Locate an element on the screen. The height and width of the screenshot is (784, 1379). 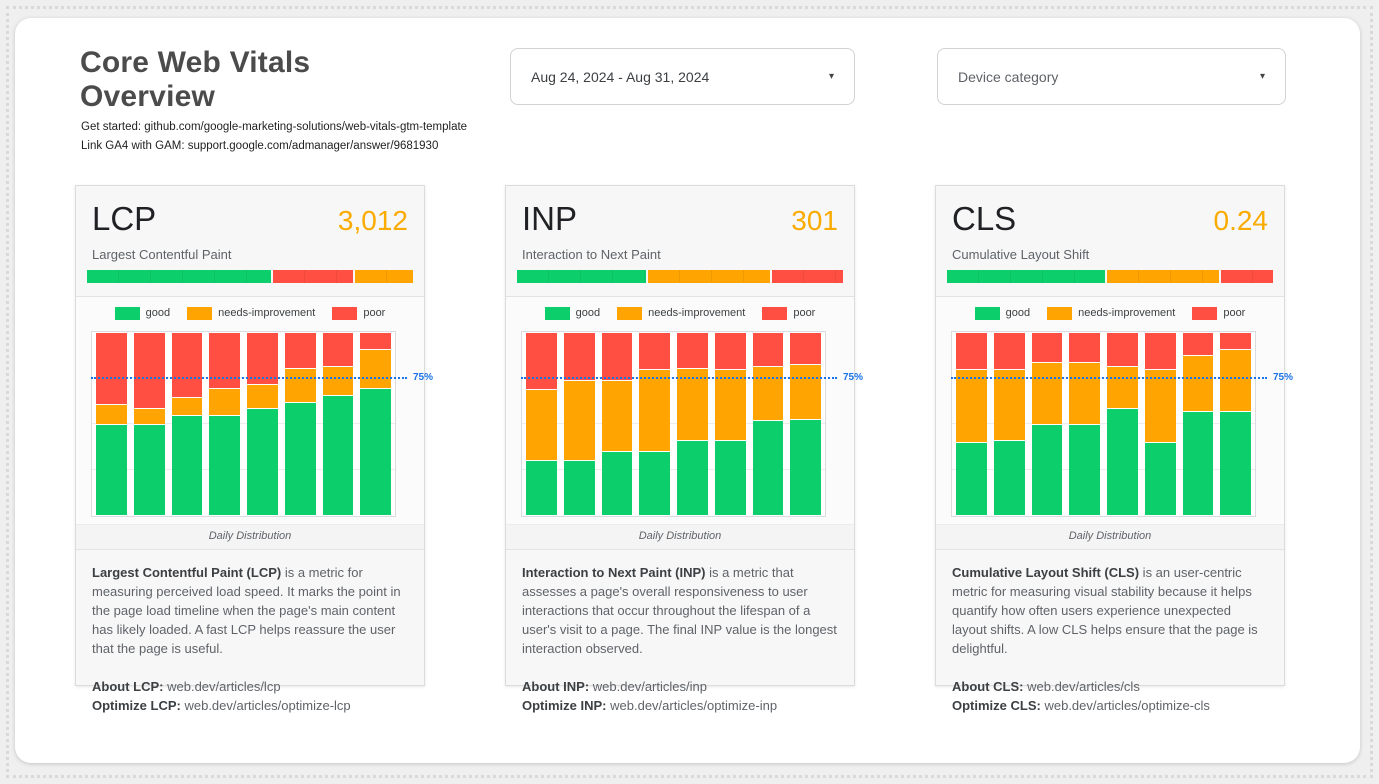
legend-label: needs-improvement is located at coordinates (267, 313).